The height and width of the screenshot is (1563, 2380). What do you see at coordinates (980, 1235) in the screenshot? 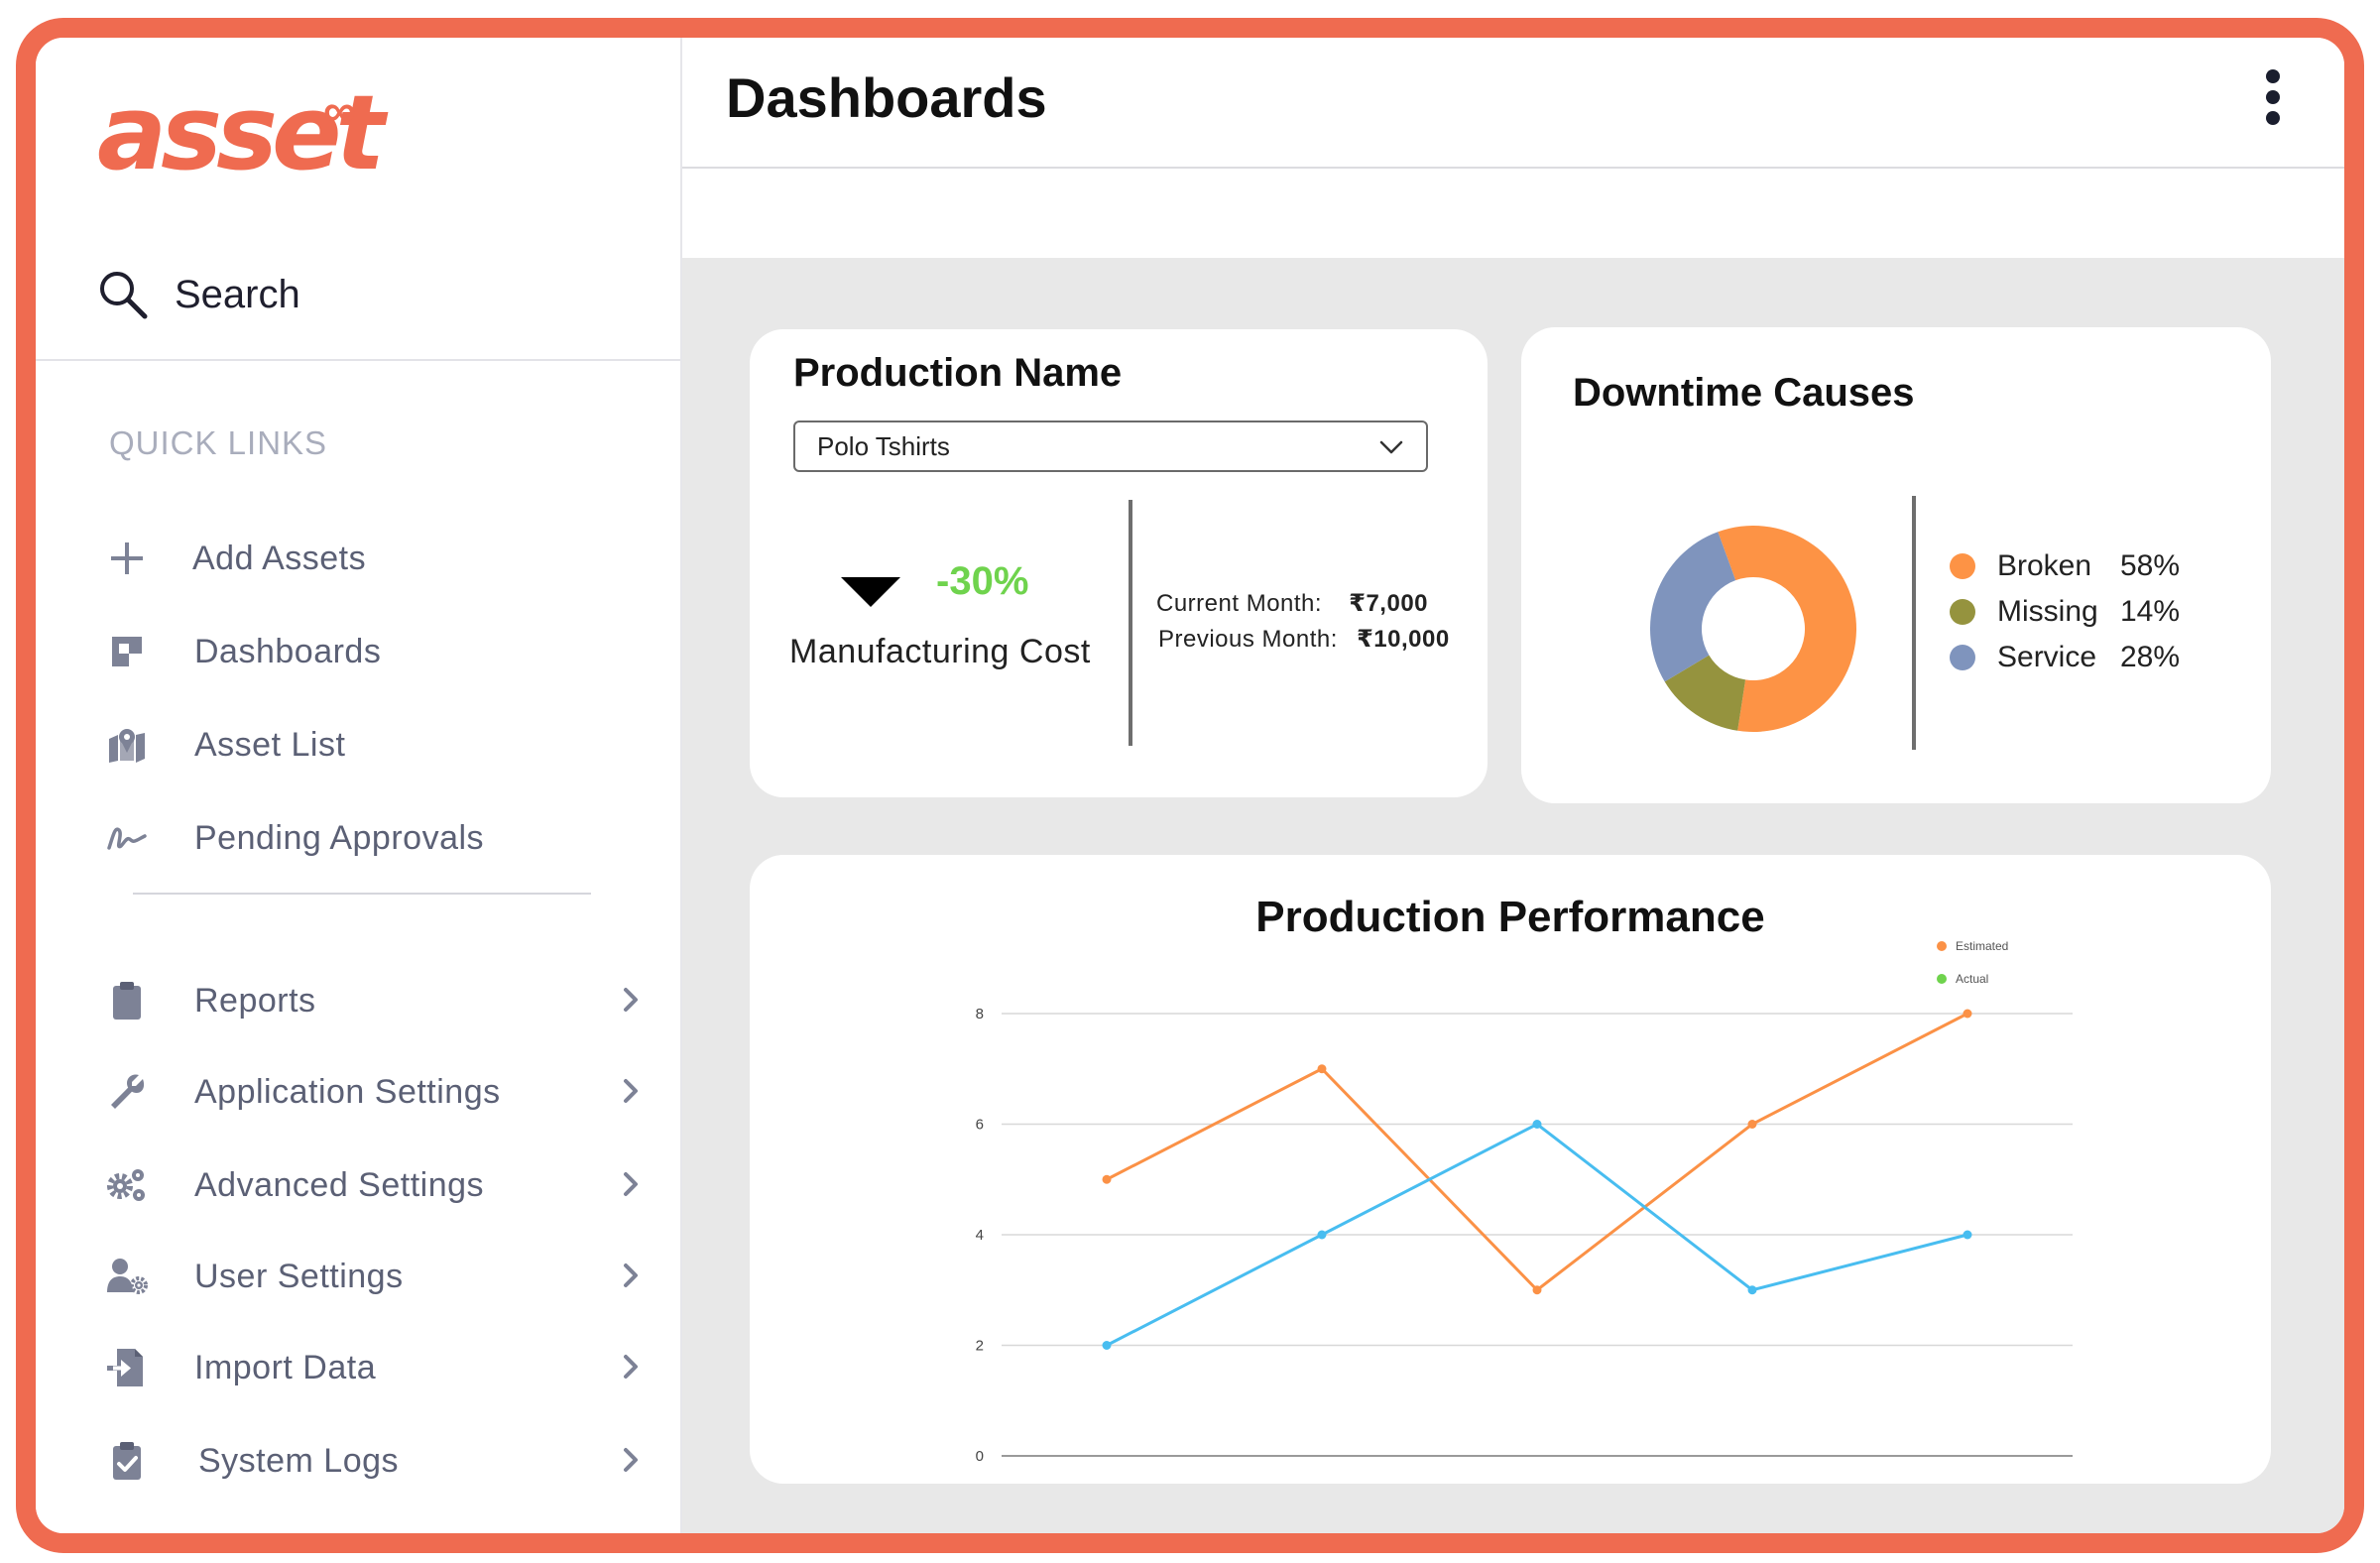
I see `y-tick-label: 4` at bounding box center [980, 1235].